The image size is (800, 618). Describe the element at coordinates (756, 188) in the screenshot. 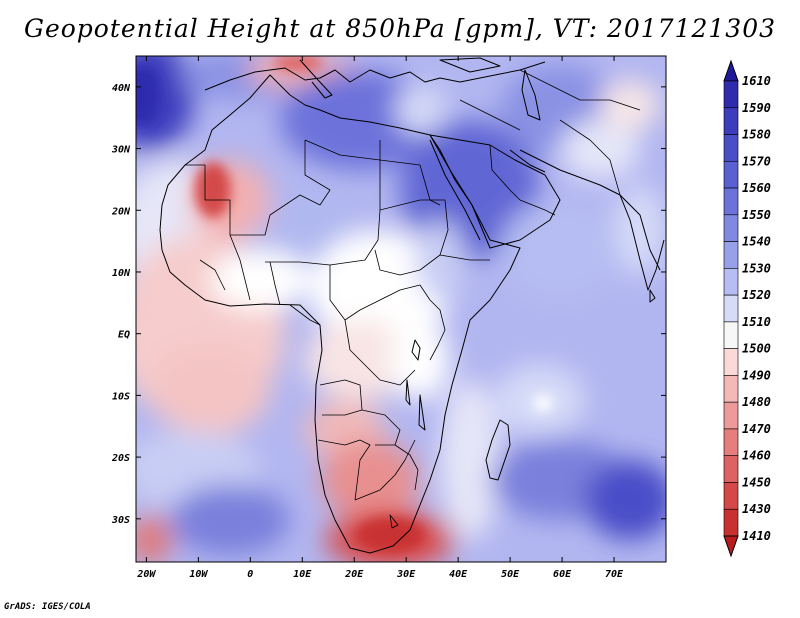

I see `colorbar-level-label: 1560` at that location.